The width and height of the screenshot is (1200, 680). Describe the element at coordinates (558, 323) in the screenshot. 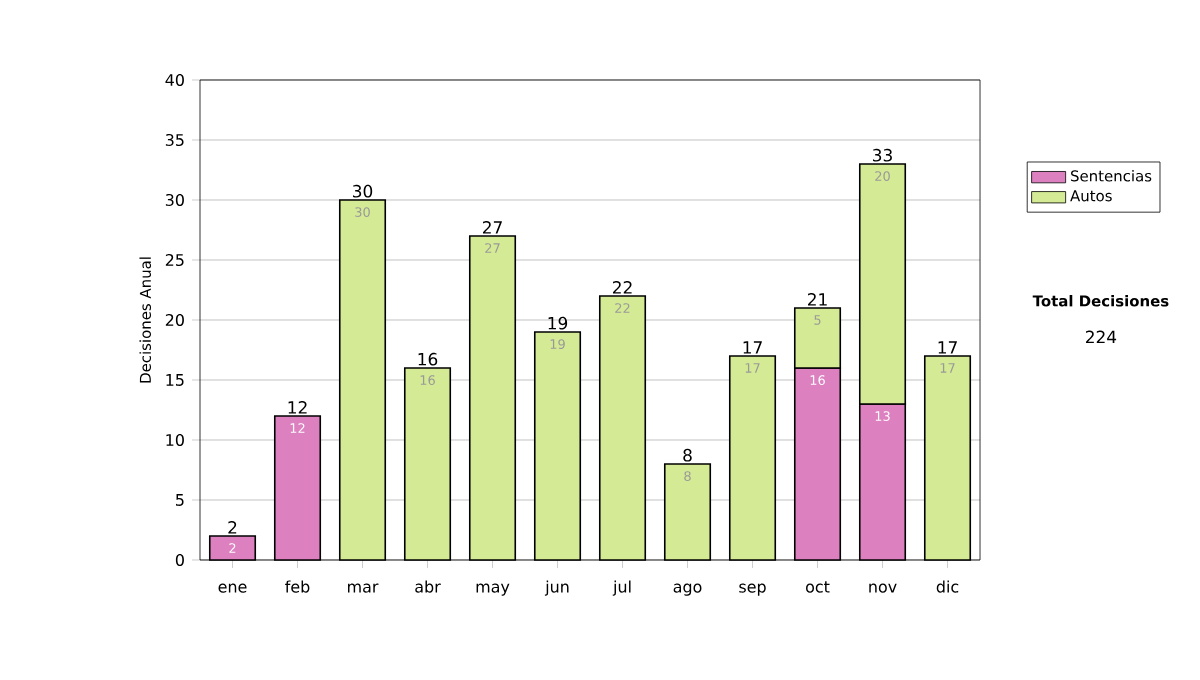

I see `total-label: 19` at that location.